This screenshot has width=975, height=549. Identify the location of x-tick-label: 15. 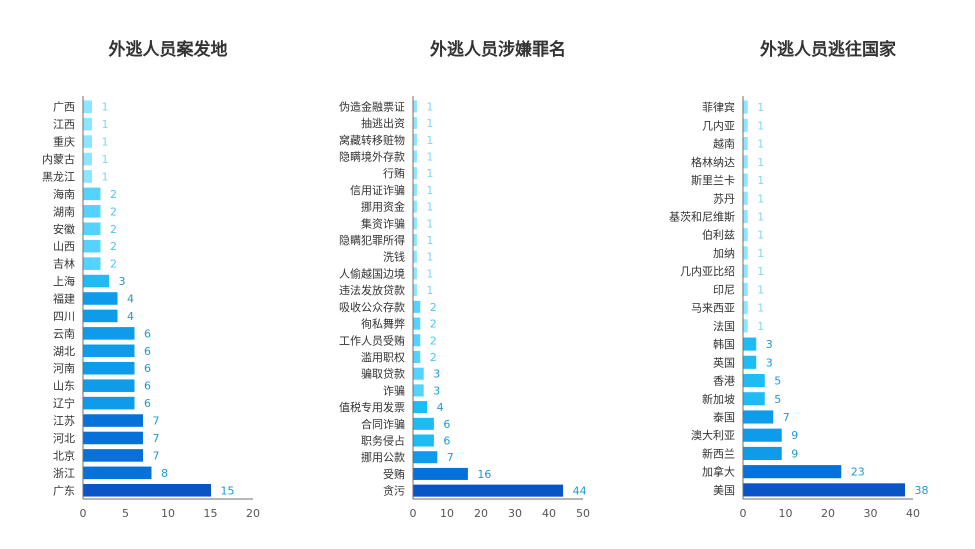
(211, 513).